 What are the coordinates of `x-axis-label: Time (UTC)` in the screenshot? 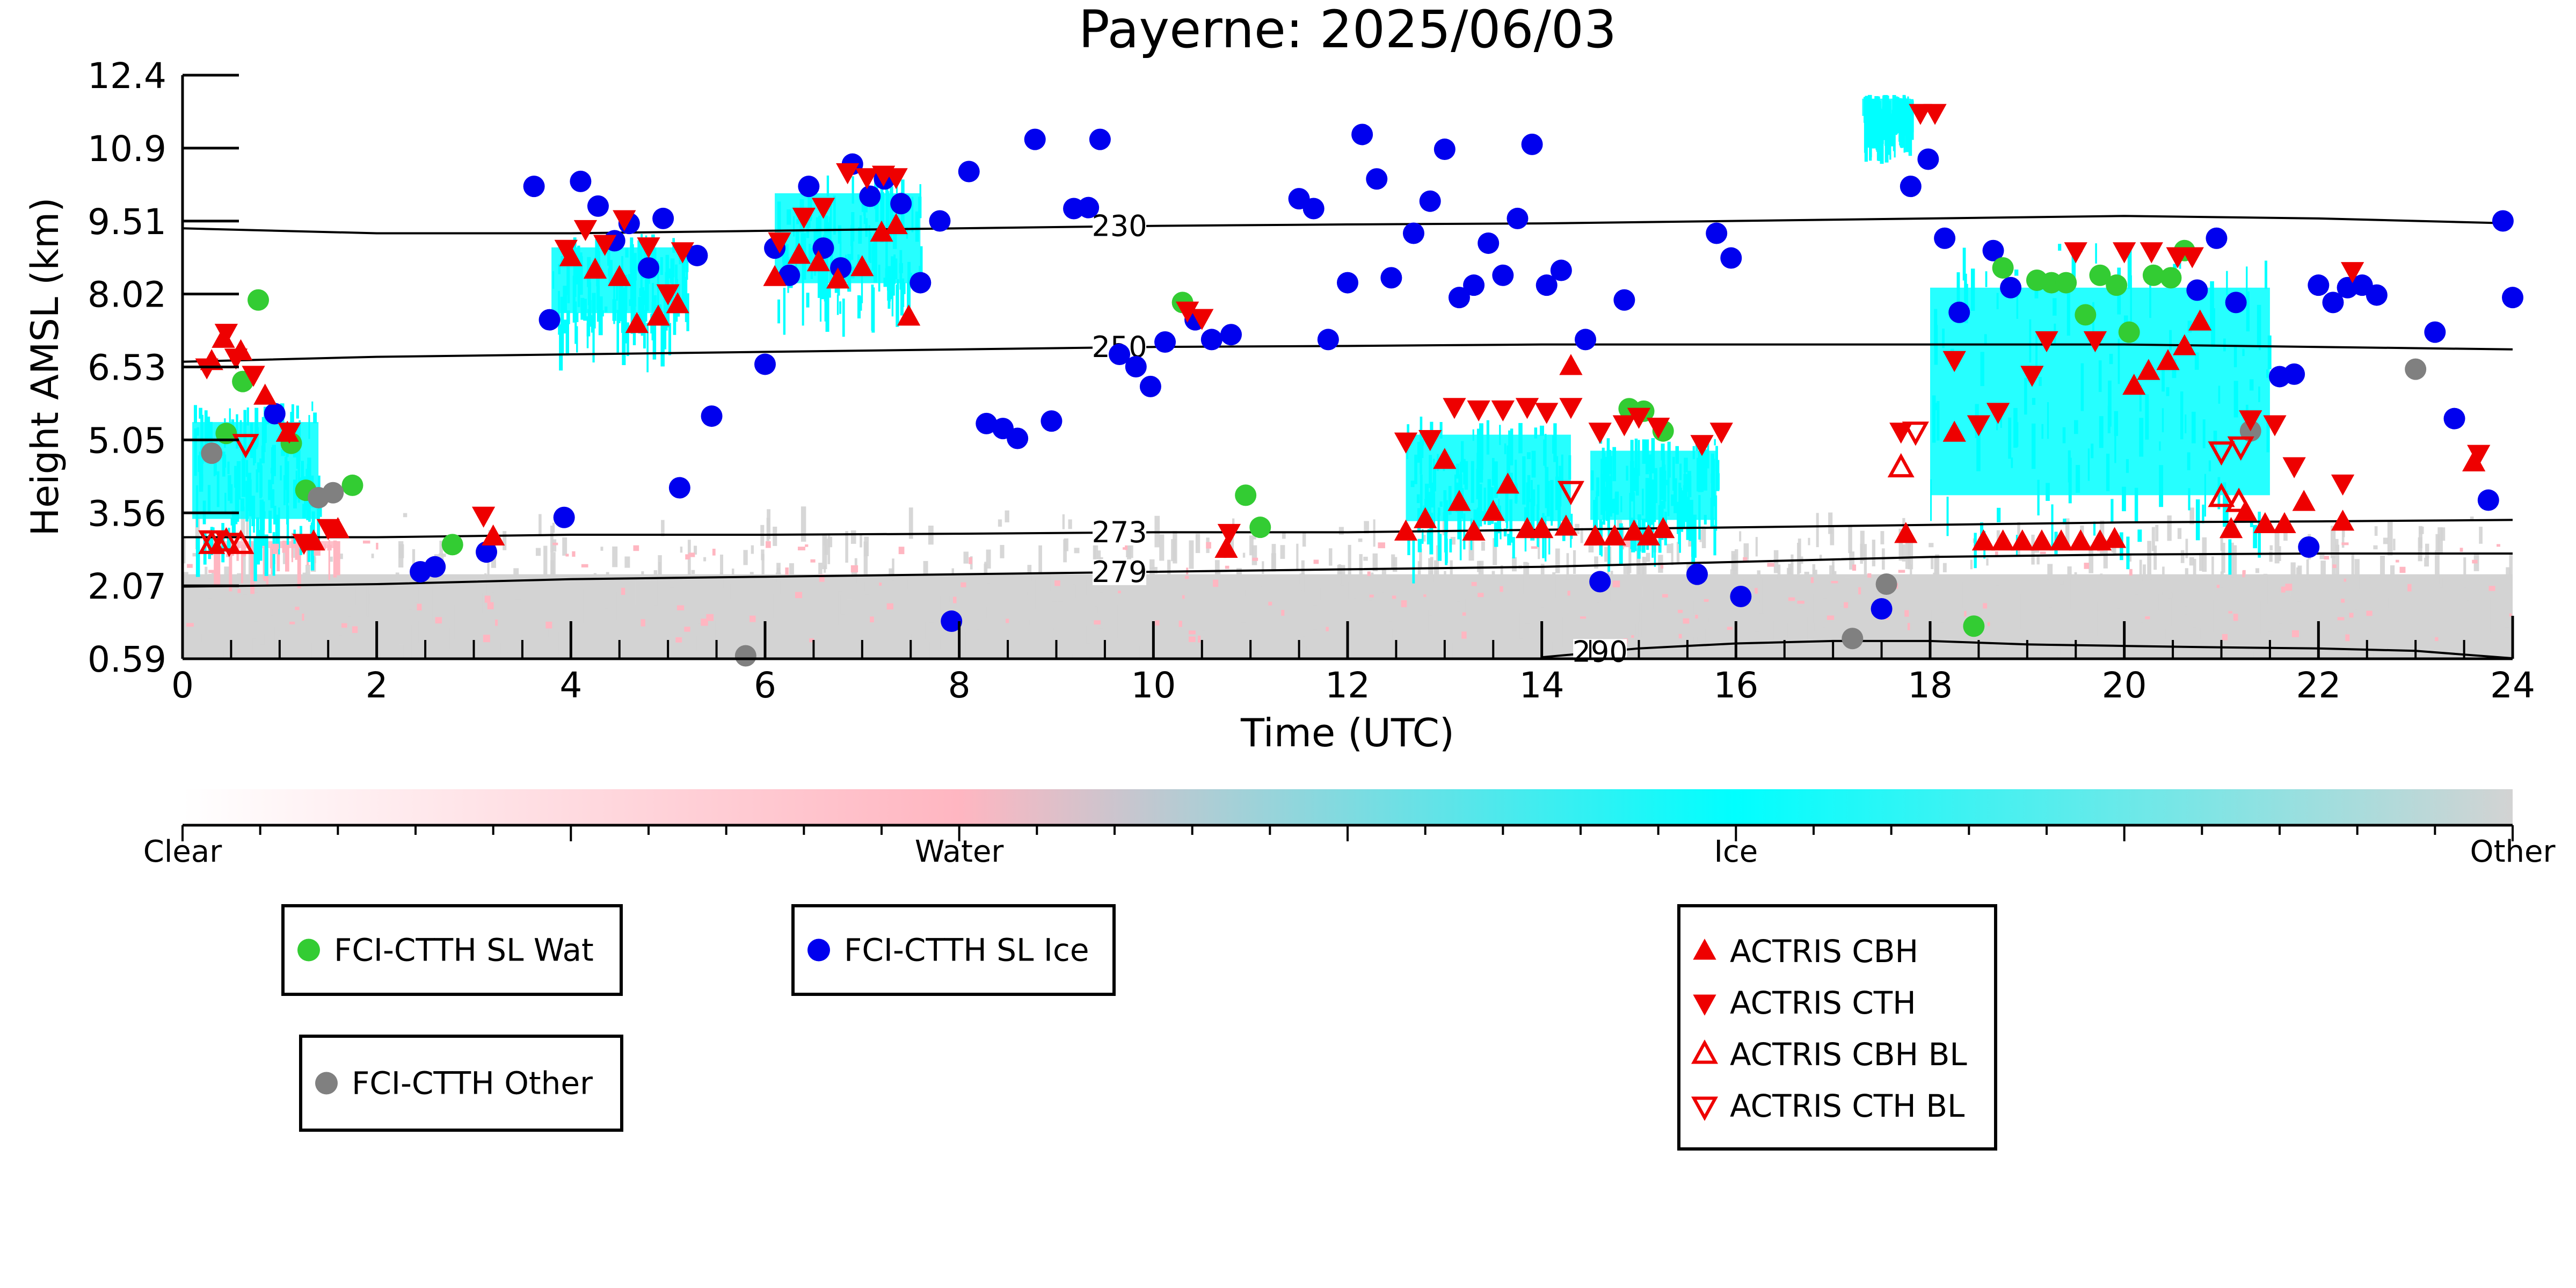 It's located at (1347, 732).